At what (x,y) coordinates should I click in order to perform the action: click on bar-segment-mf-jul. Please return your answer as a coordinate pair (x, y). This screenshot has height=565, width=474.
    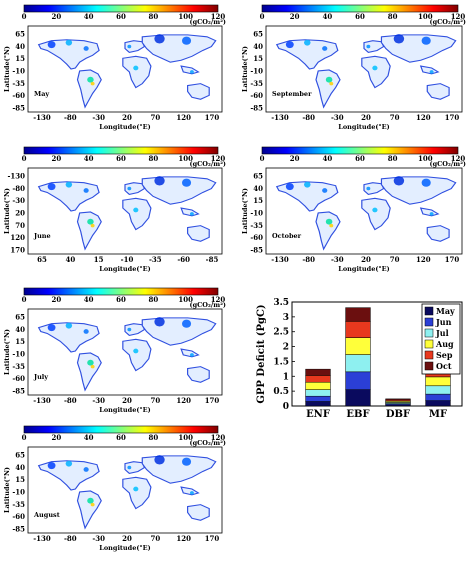
    Looking at the image, I should click on (438, 390).